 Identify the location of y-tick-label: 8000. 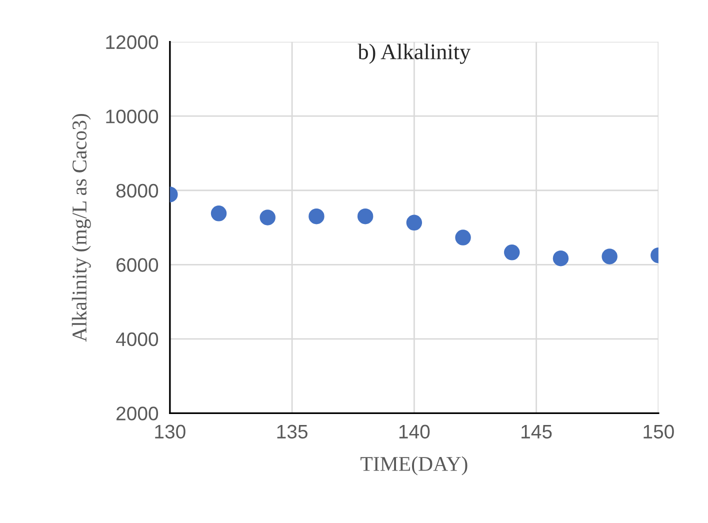
(137, 191).